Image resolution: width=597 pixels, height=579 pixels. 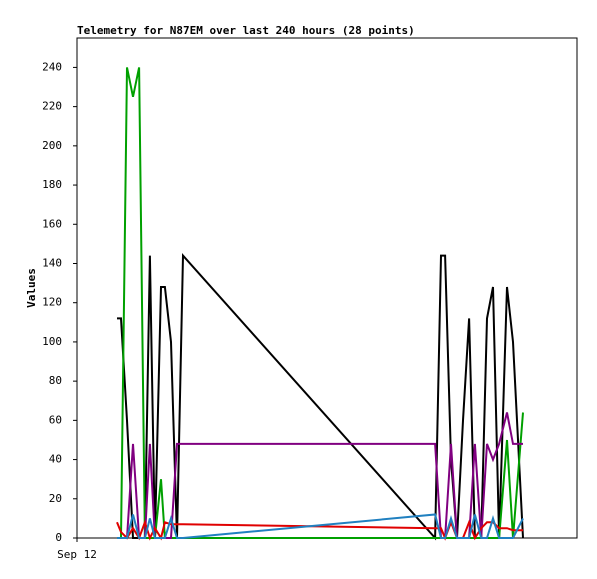 What do you see at coordinates (320, 526) in the screenshot?
I see `series-line` at bounding box center [320, 526].